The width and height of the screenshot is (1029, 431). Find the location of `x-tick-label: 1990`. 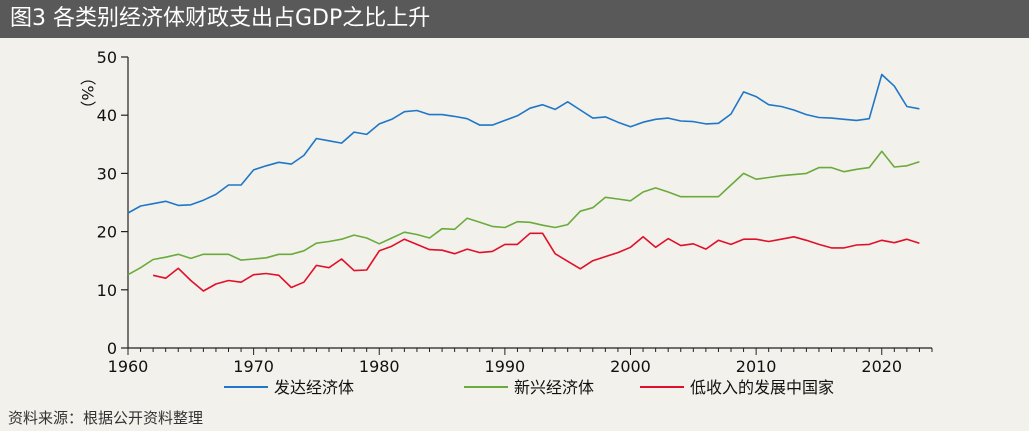

x-tick-label: 1990 is located at coordinates (505, 366).